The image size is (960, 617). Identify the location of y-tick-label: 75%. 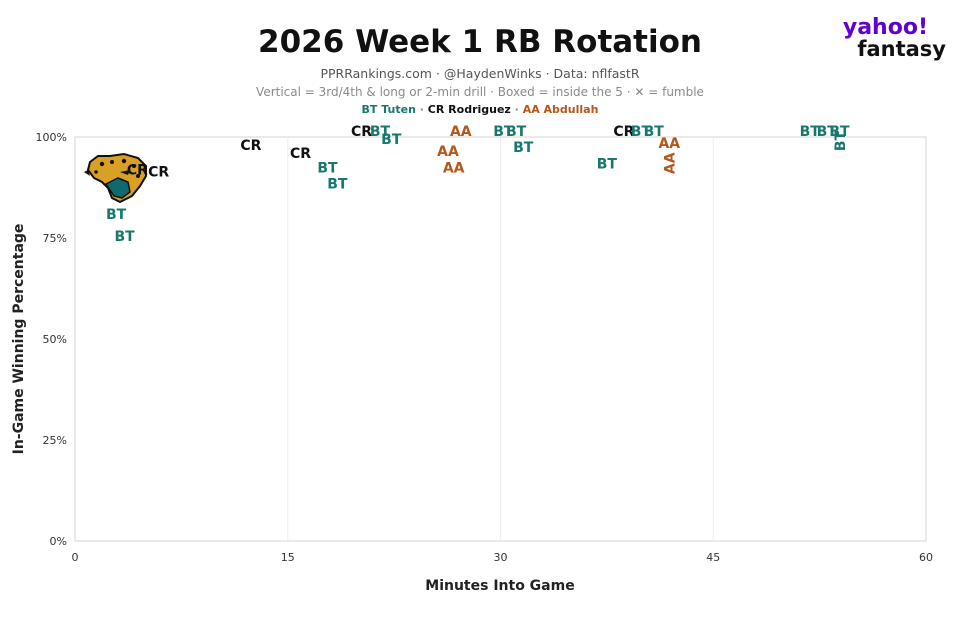
(55, 238).